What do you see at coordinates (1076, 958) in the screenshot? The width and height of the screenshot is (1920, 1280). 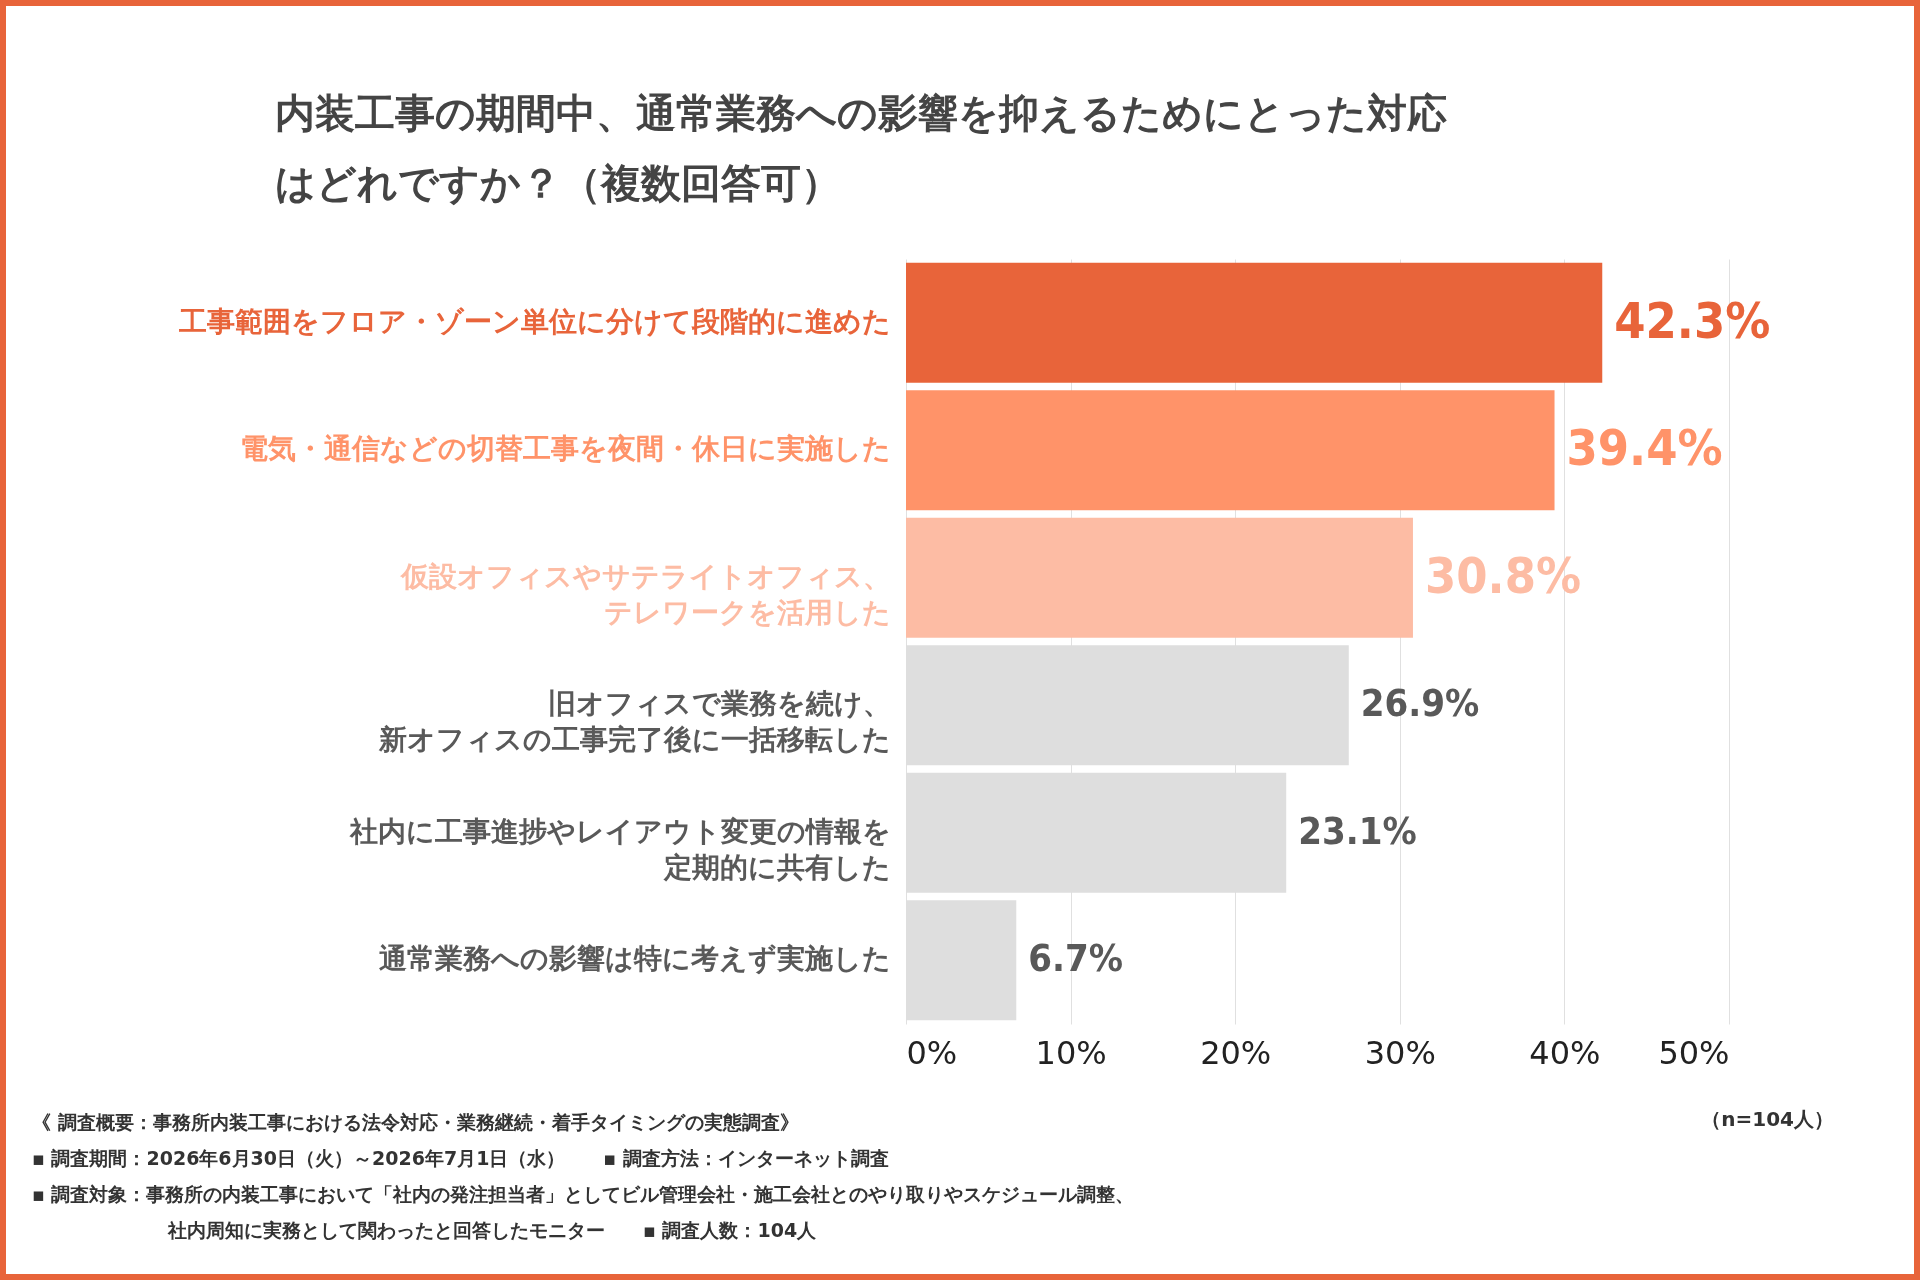 I see `data-label: 6.7%` at bounding box center [1076, 958].